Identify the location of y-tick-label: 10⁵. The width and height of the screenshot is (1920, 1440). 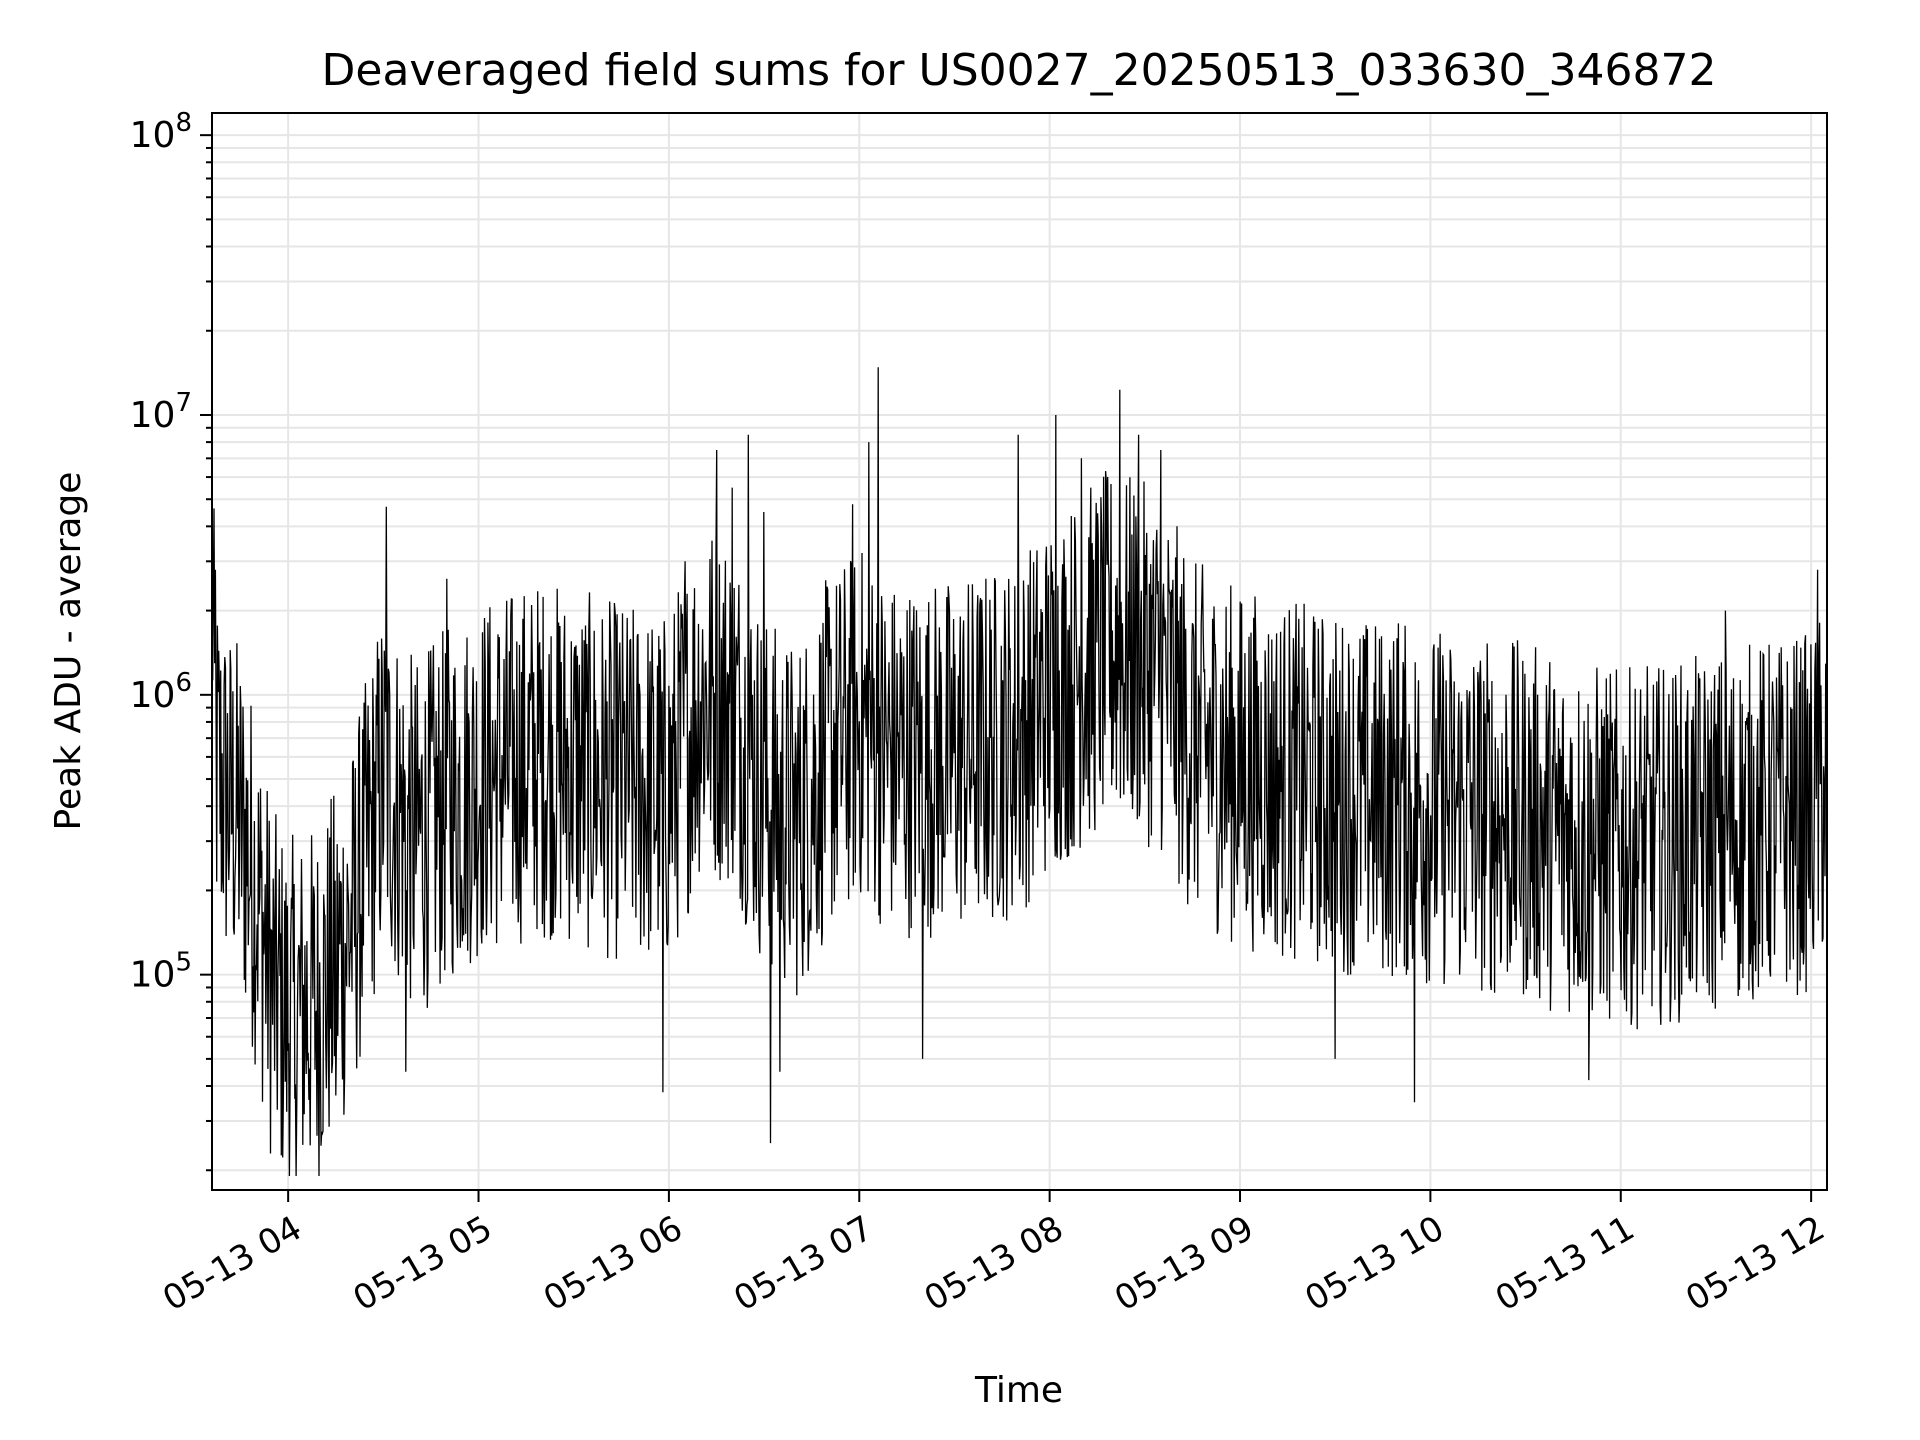
(161, 972).